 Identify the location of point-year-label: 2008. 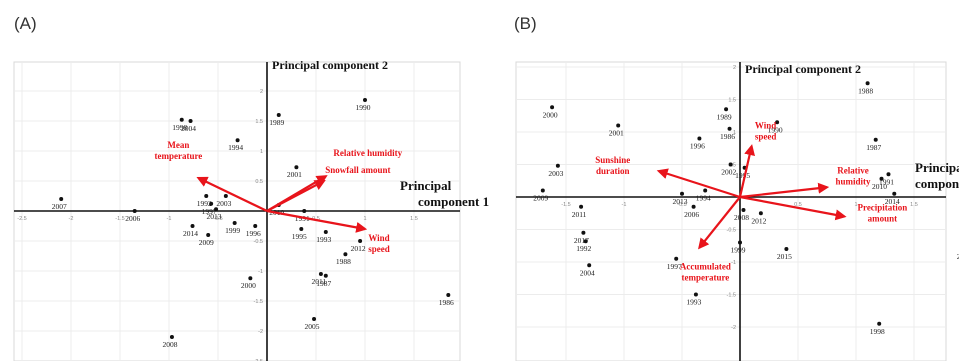
(741, 217).